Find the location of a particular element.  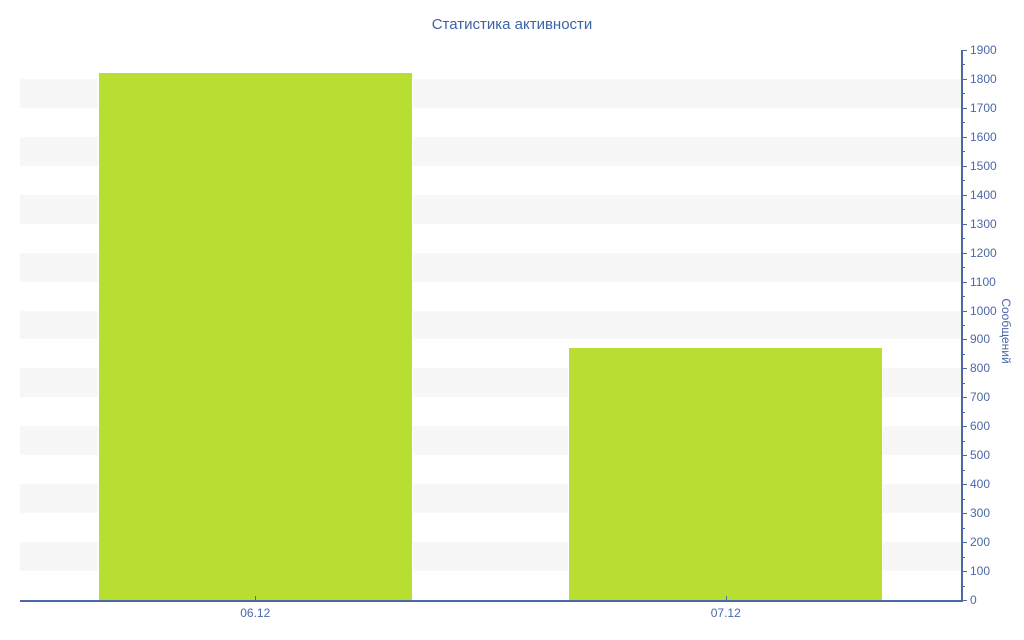

y-tick-label: 700 is located at coordinates (980, 397).